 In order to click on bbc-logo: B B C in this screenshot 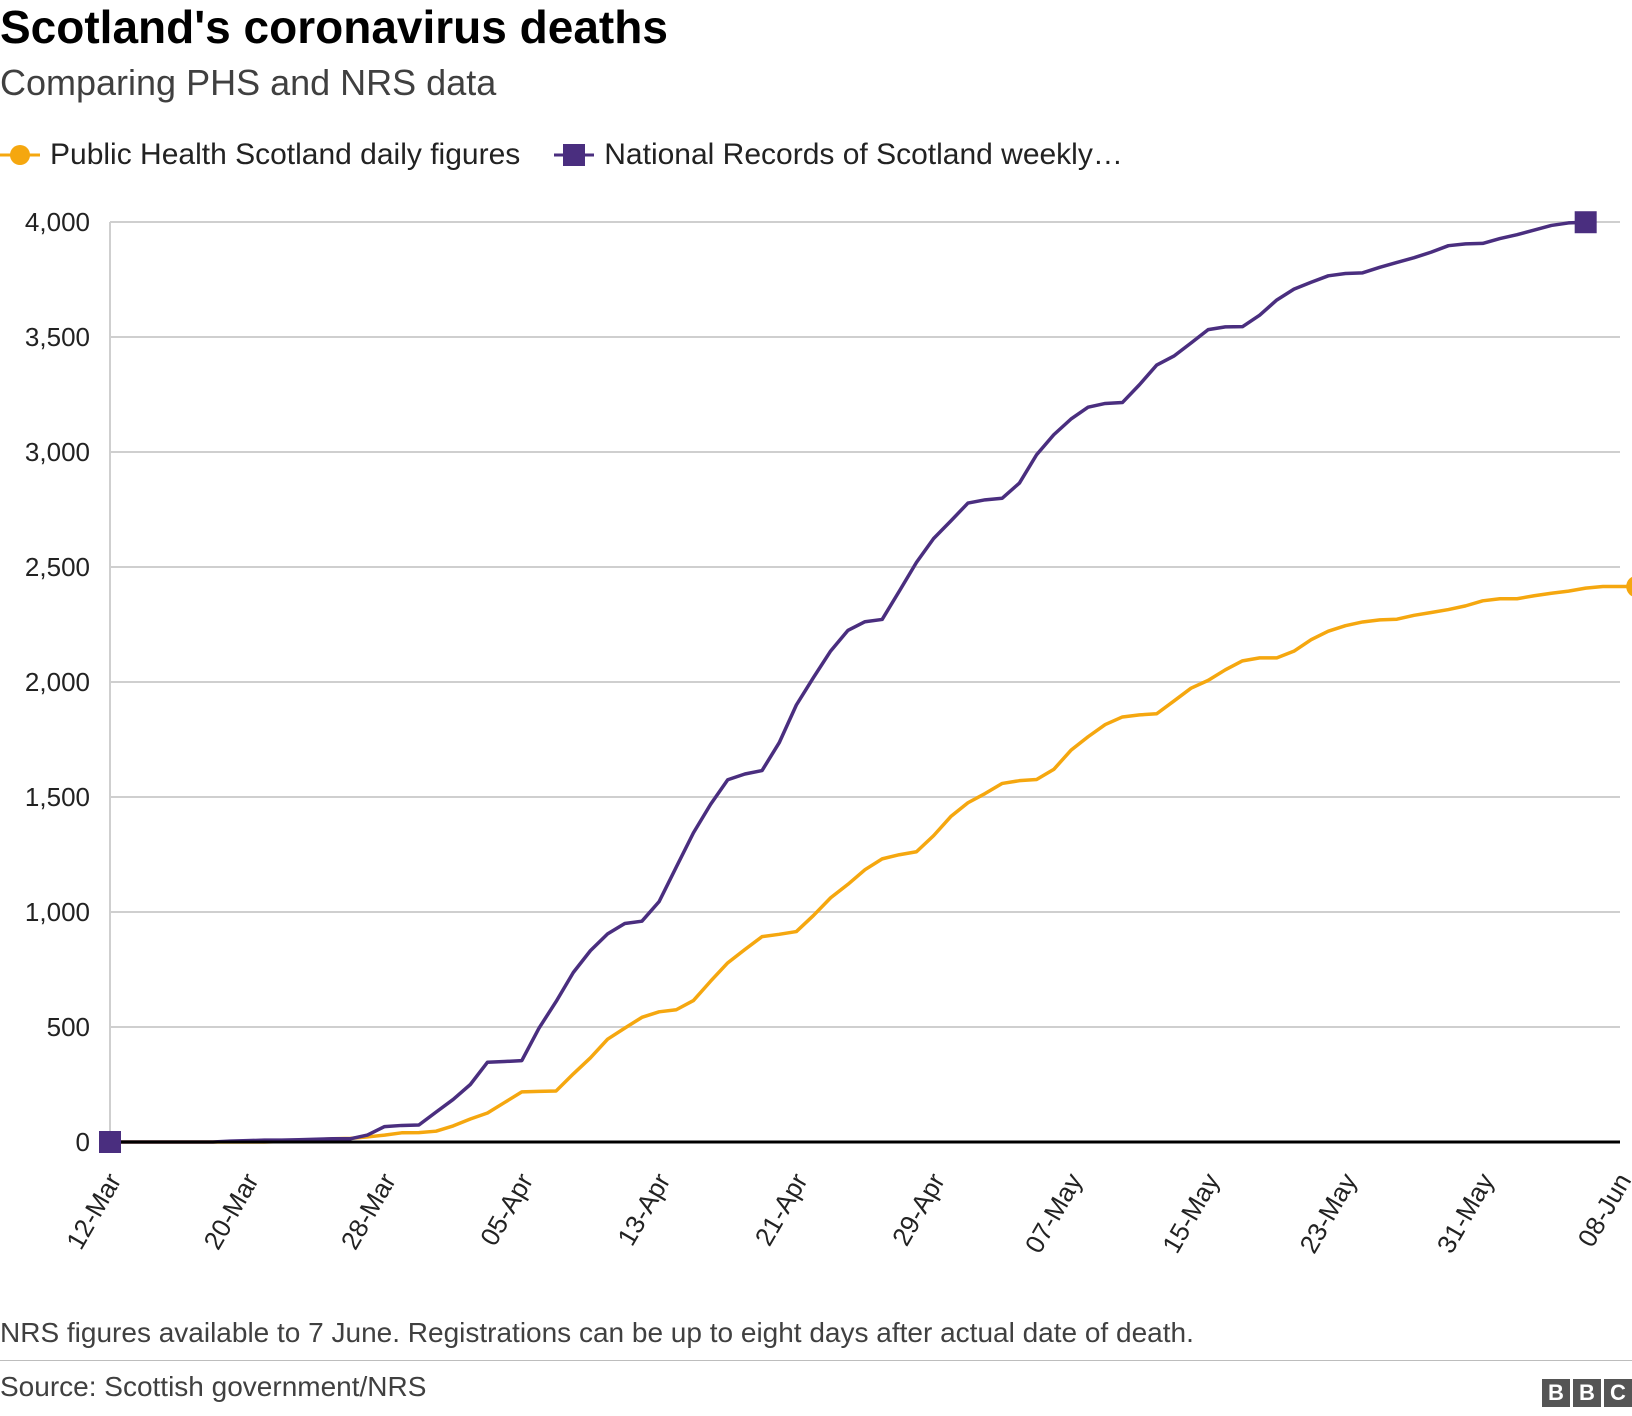, I will do `click(1585, 1393)`.